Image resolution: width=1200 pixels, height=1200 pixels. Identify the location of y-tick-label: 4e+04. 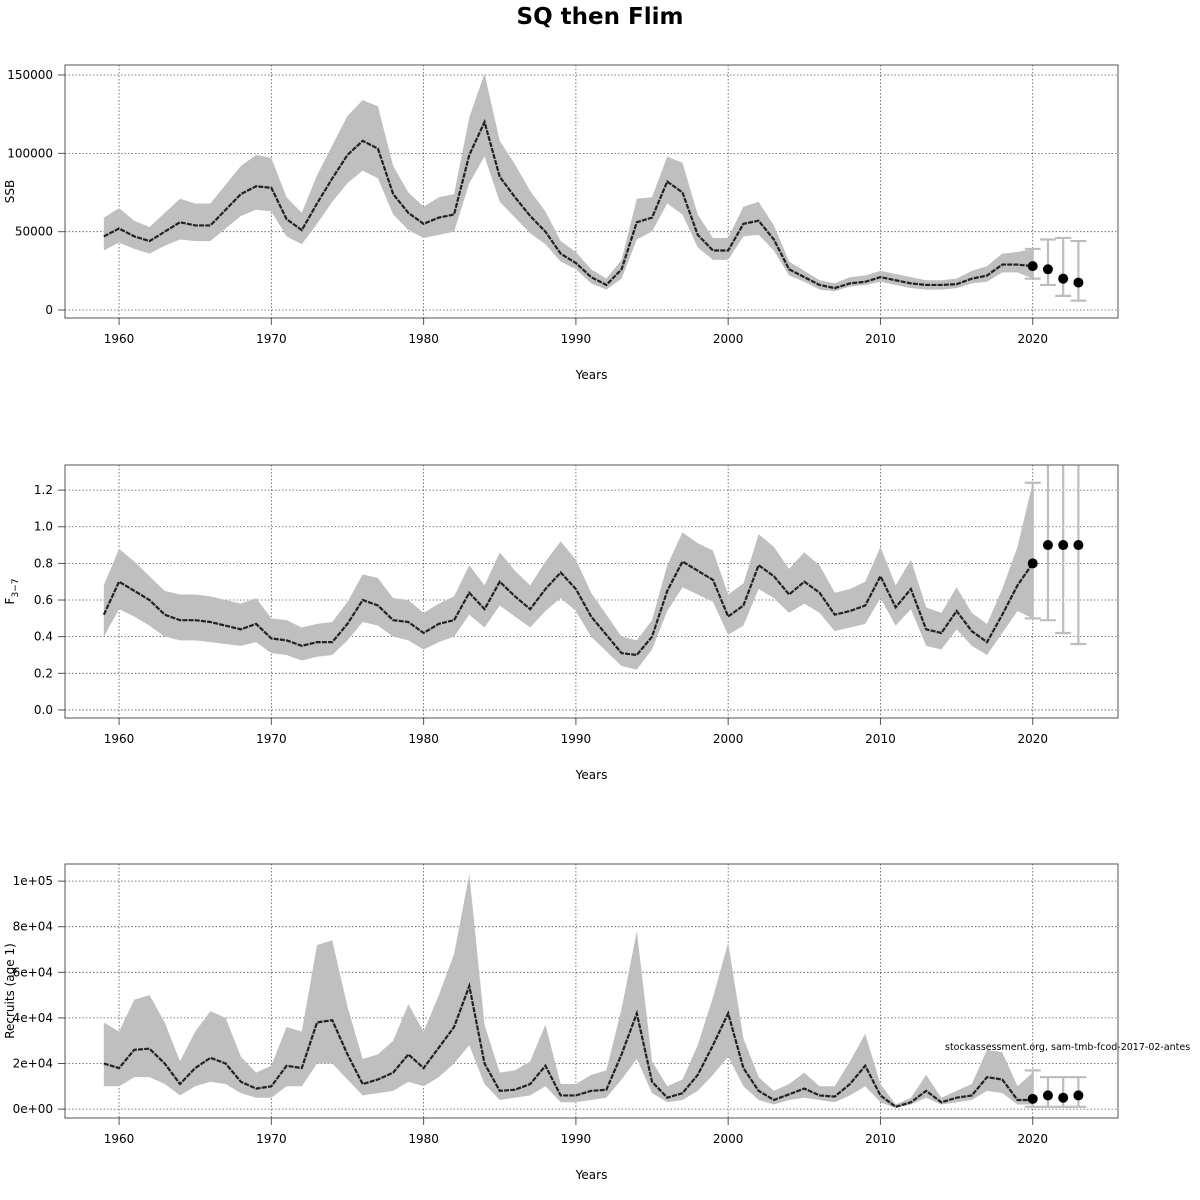
(33, 1018).